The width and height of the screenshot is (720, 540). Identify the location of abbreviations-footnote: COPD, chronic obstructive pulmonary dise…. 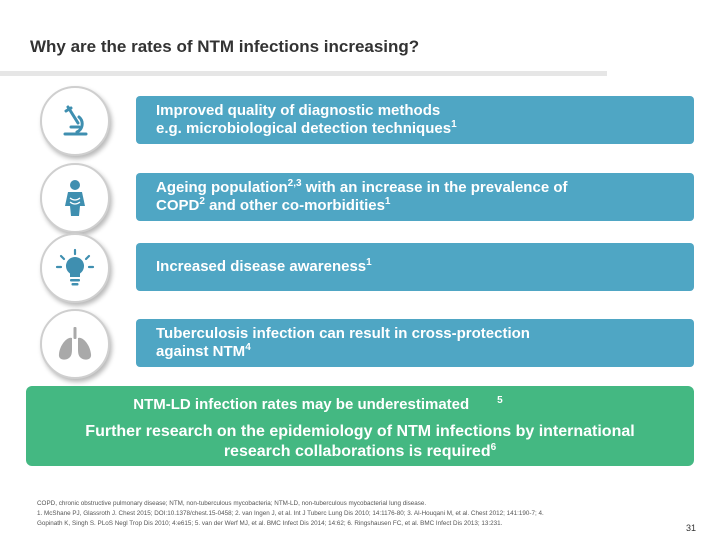
(232, 503).